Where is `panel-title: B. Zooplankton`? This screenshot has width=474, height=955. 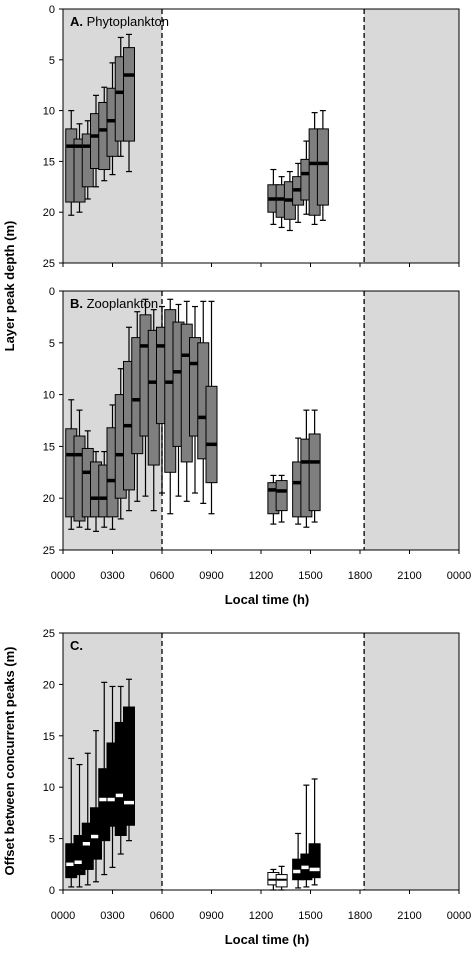
panel-title: B. Zooplankton is located at coordinates (114, 303).